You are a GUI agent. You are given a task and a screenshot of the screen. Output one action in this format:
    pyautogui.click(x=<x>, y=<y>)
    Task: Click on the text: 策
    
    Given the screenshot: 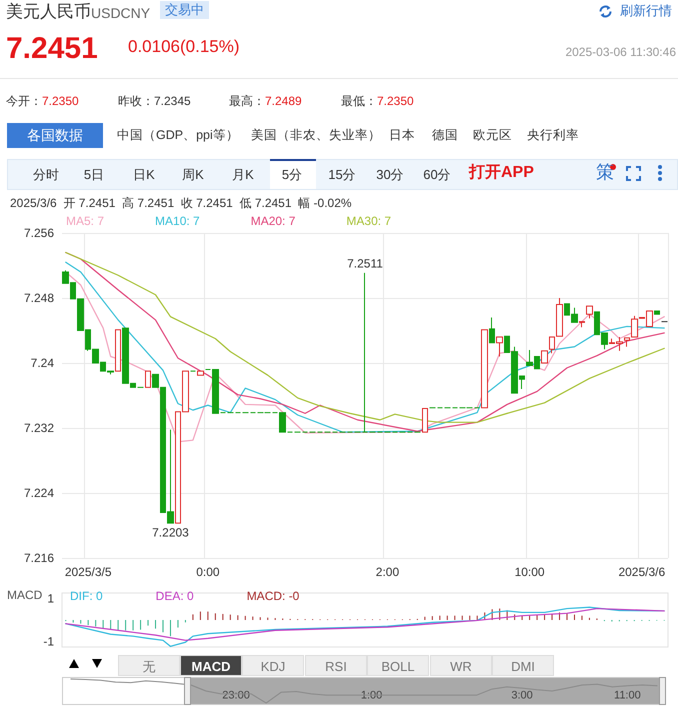 What is the action you would take?
    pyautogui.click(x=605, y=173)
    